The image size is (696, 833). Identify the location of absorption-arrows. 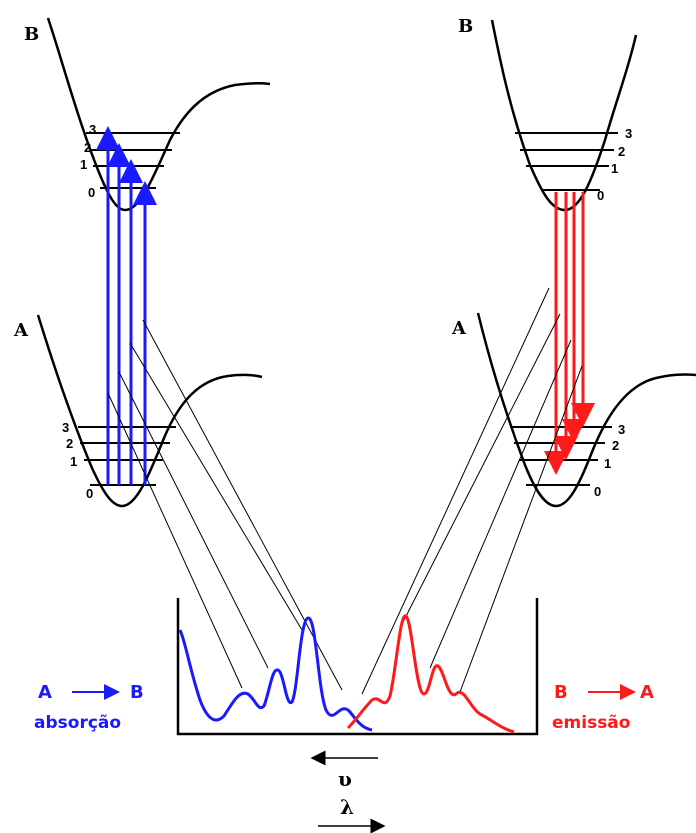
(126, 305).